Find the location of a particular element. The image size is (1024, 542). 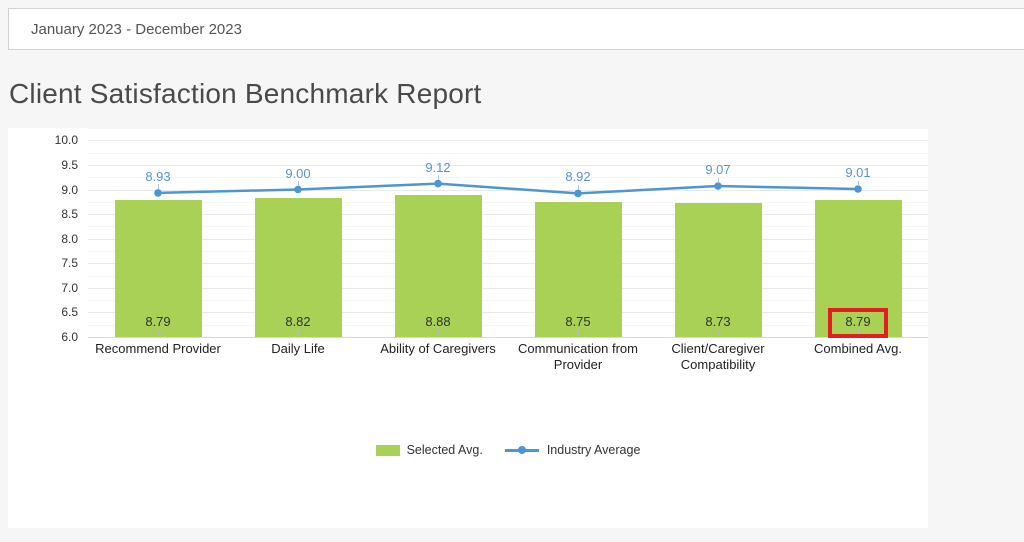

category-label: Combined Avg. is located at coordinates (858, 348).